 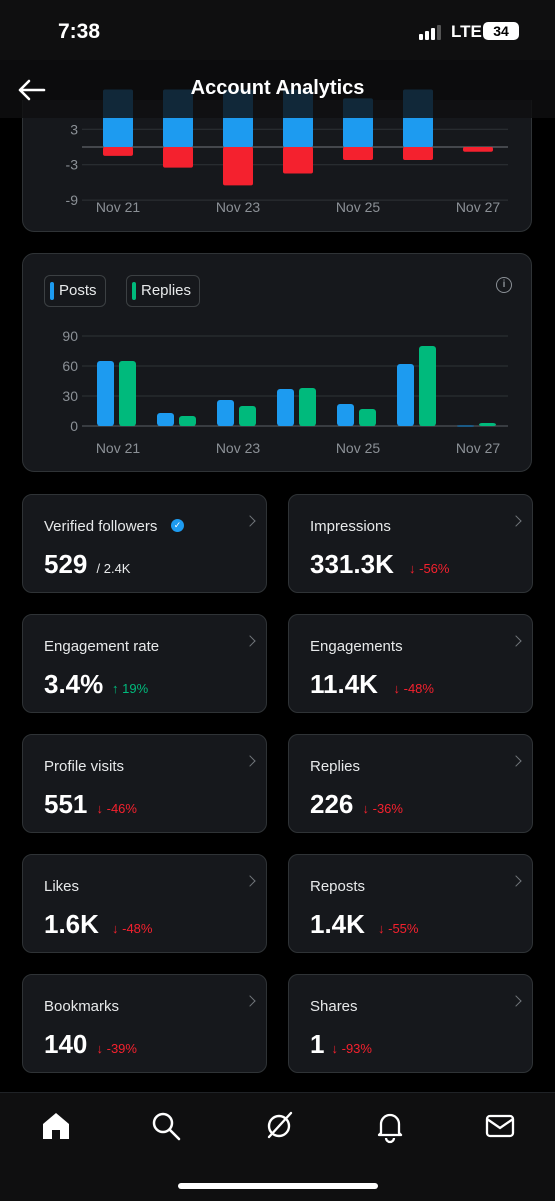 I want to click on metric-change: ↓ -93%, so click(x=351, y=1048).